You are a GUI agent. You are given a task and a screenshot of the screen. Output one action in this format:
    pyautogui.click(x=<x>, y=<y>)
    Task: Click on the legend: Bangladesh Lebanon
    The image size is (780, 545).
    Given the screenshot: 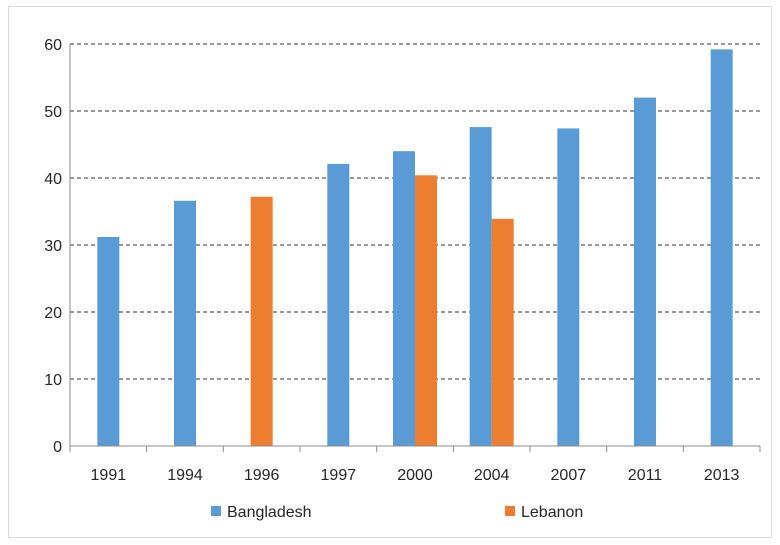 What is the action you would take?
    pyautogui.click(x=397, y=512)
    